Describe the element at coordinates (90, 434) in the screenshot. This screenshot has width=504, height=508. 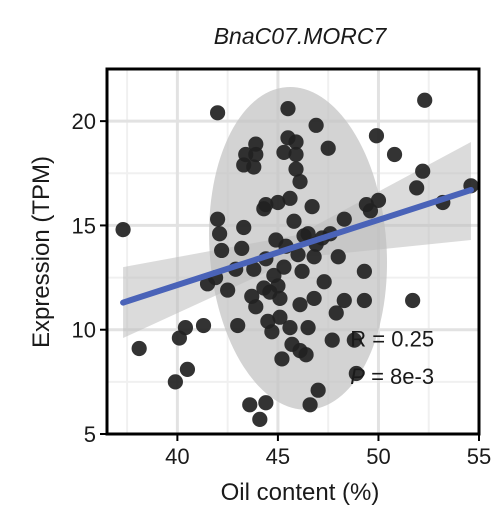
I see `y-tick-label: 5` at that location.